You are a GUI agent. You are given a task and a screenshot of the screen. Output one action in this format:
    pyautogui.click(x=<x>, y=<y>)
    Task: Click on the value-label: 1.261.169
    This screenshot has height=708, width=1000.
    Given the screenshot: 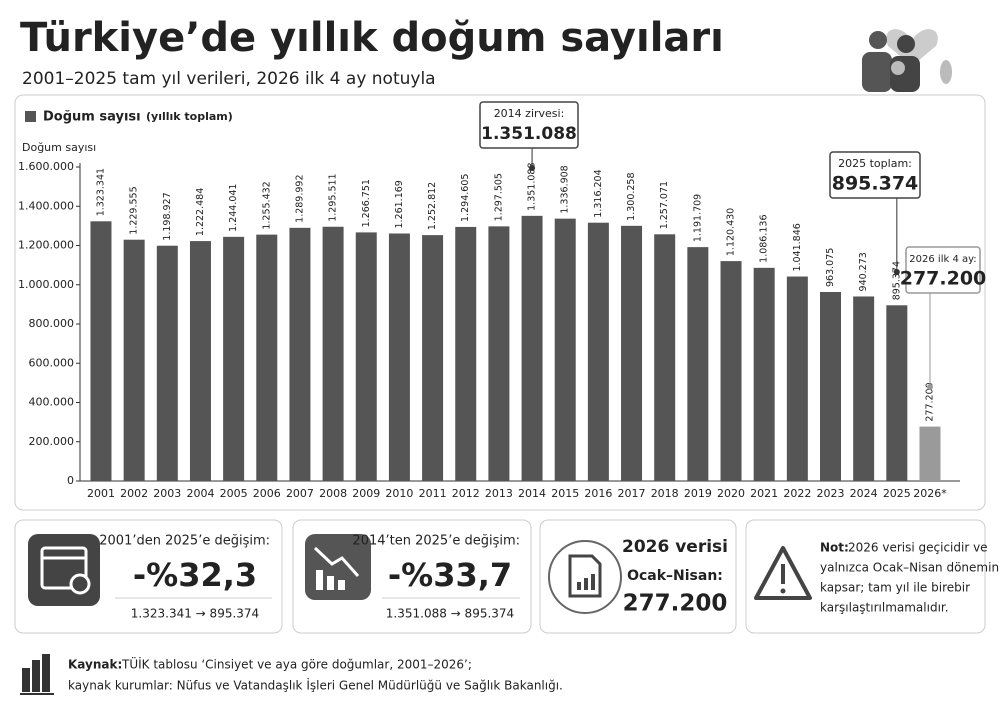 What is the action you would take?
    pyautogui.click(x=399, y=204)
    